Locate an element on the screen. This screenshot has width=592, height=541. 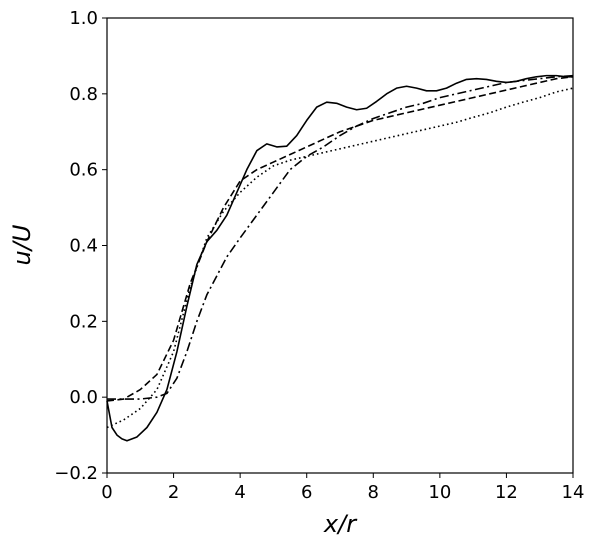
x-tick-label: 6 is located at coordinates (306, 492).